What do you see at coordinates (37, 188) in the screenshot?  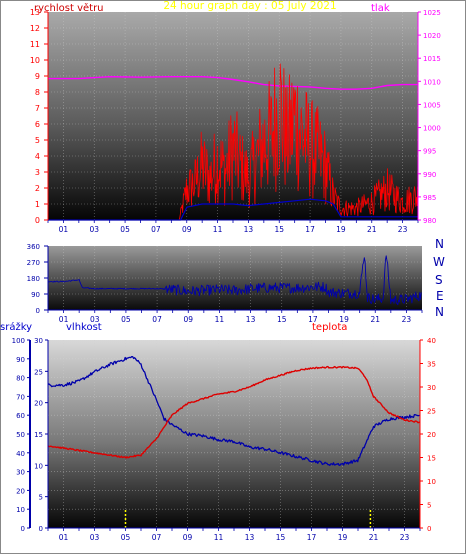 I see `chart1-left-tick-label: 2` at bounding box center [37, 188].